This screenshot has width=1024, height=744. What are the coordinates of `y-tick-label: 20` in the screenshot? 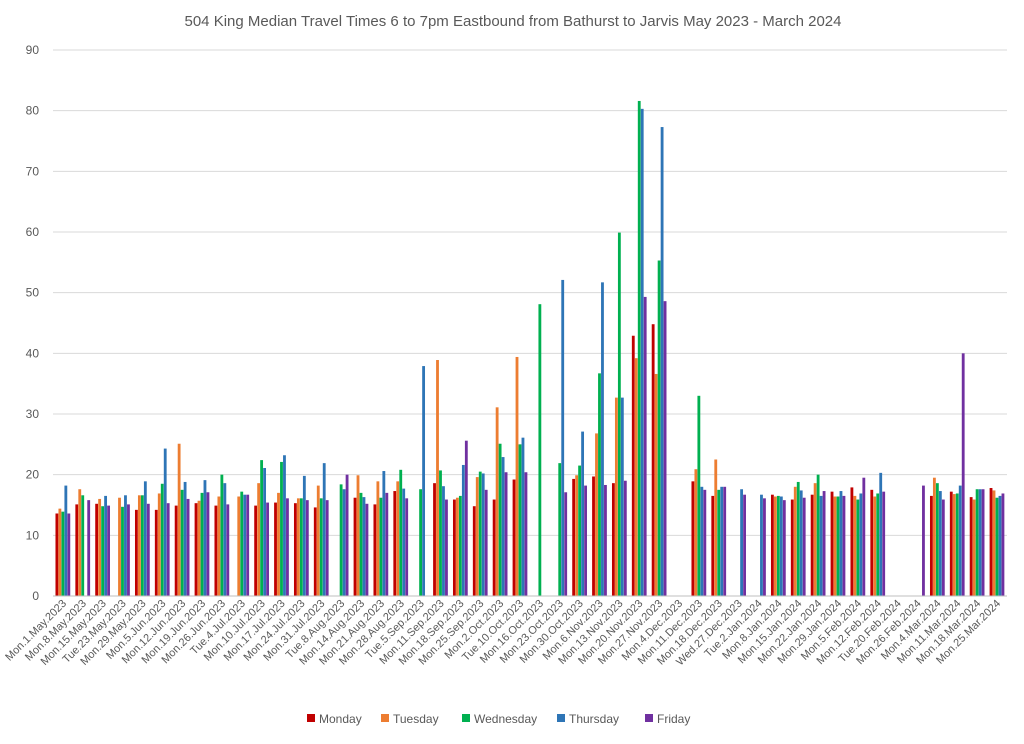 It's located at (33, 475).